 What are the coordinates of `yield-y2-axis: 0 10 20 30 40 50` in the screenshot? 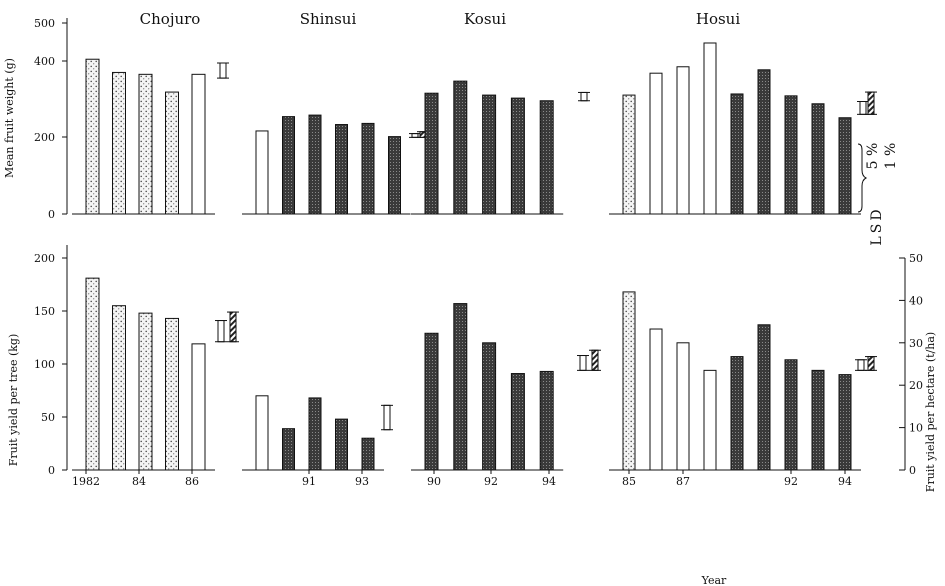 It's located at (911, 364).